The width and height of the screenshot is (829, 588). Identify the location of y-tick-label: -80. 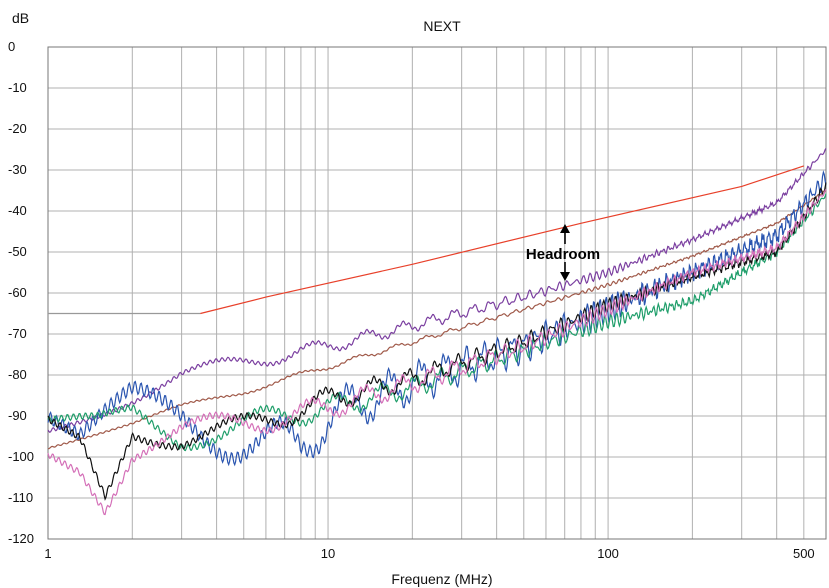
(17, 374).